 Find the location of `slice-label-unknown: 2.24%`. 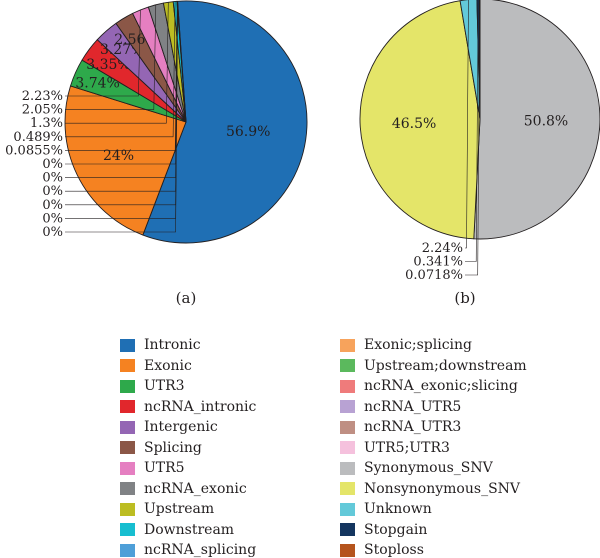

slice-label-unknown: 2.24% is located at coordinates (442, 248).